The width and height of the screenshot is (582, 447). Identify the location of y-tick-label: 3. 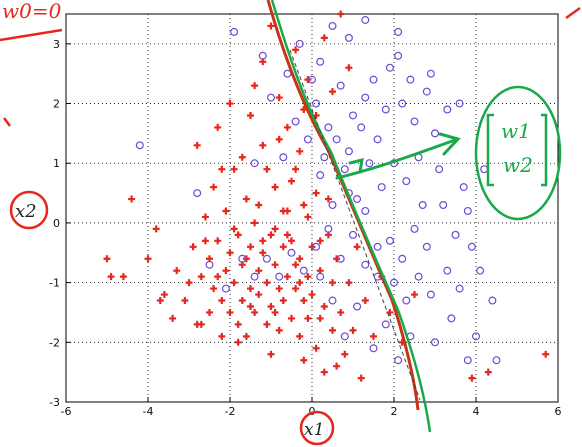
(56, 44).